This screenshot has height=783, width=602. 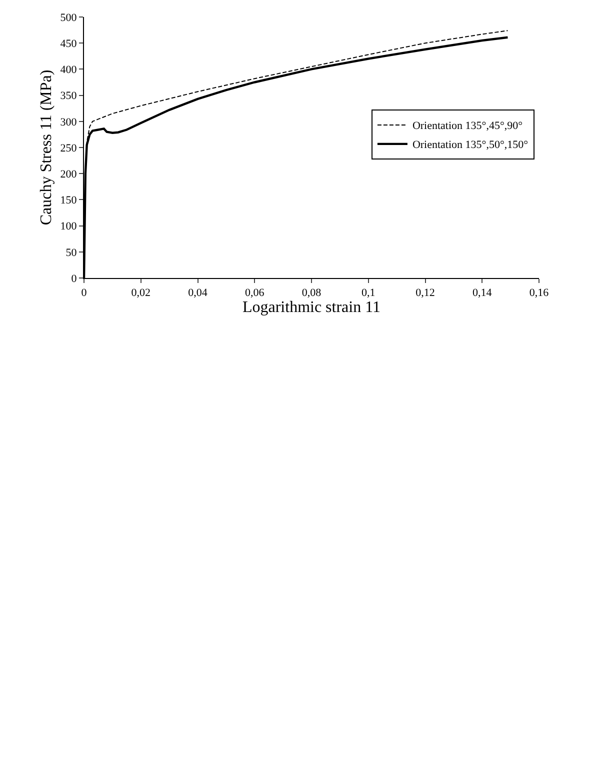 I want to click on x-tick-label: 0,06, so click(x=255, y=293).